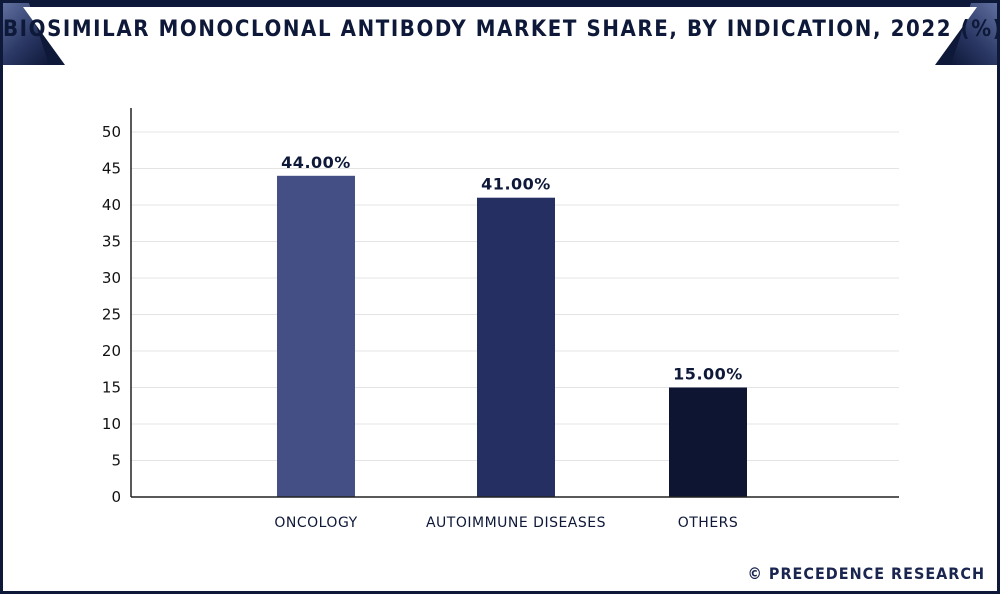  Describe the element at coordinates (316, 162) in the screenshot. I see `data-label: 44.00%` at that location.